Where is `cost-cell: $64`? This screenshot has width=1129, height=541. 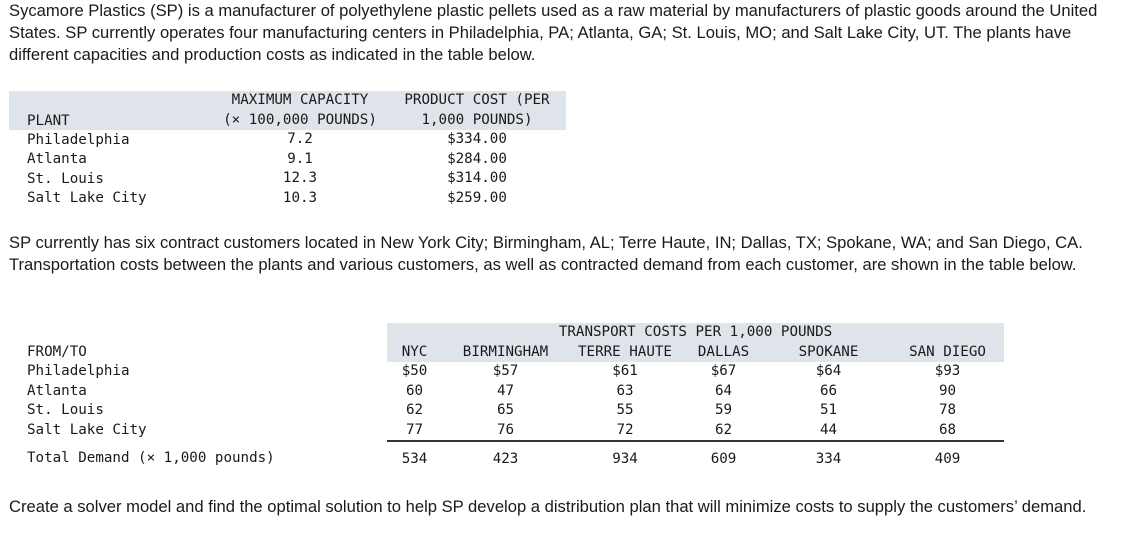
cost-cell: $64 is located at coordinates (828, 371).